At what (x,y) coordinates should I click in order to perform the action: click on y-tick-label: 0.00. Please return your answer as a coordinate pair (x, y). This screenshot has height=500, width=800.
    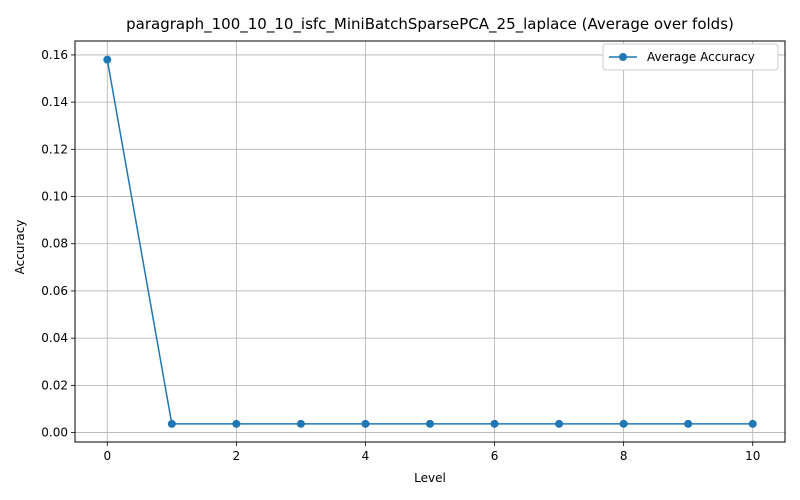
    Looking at the image, I should click on (54, 433).